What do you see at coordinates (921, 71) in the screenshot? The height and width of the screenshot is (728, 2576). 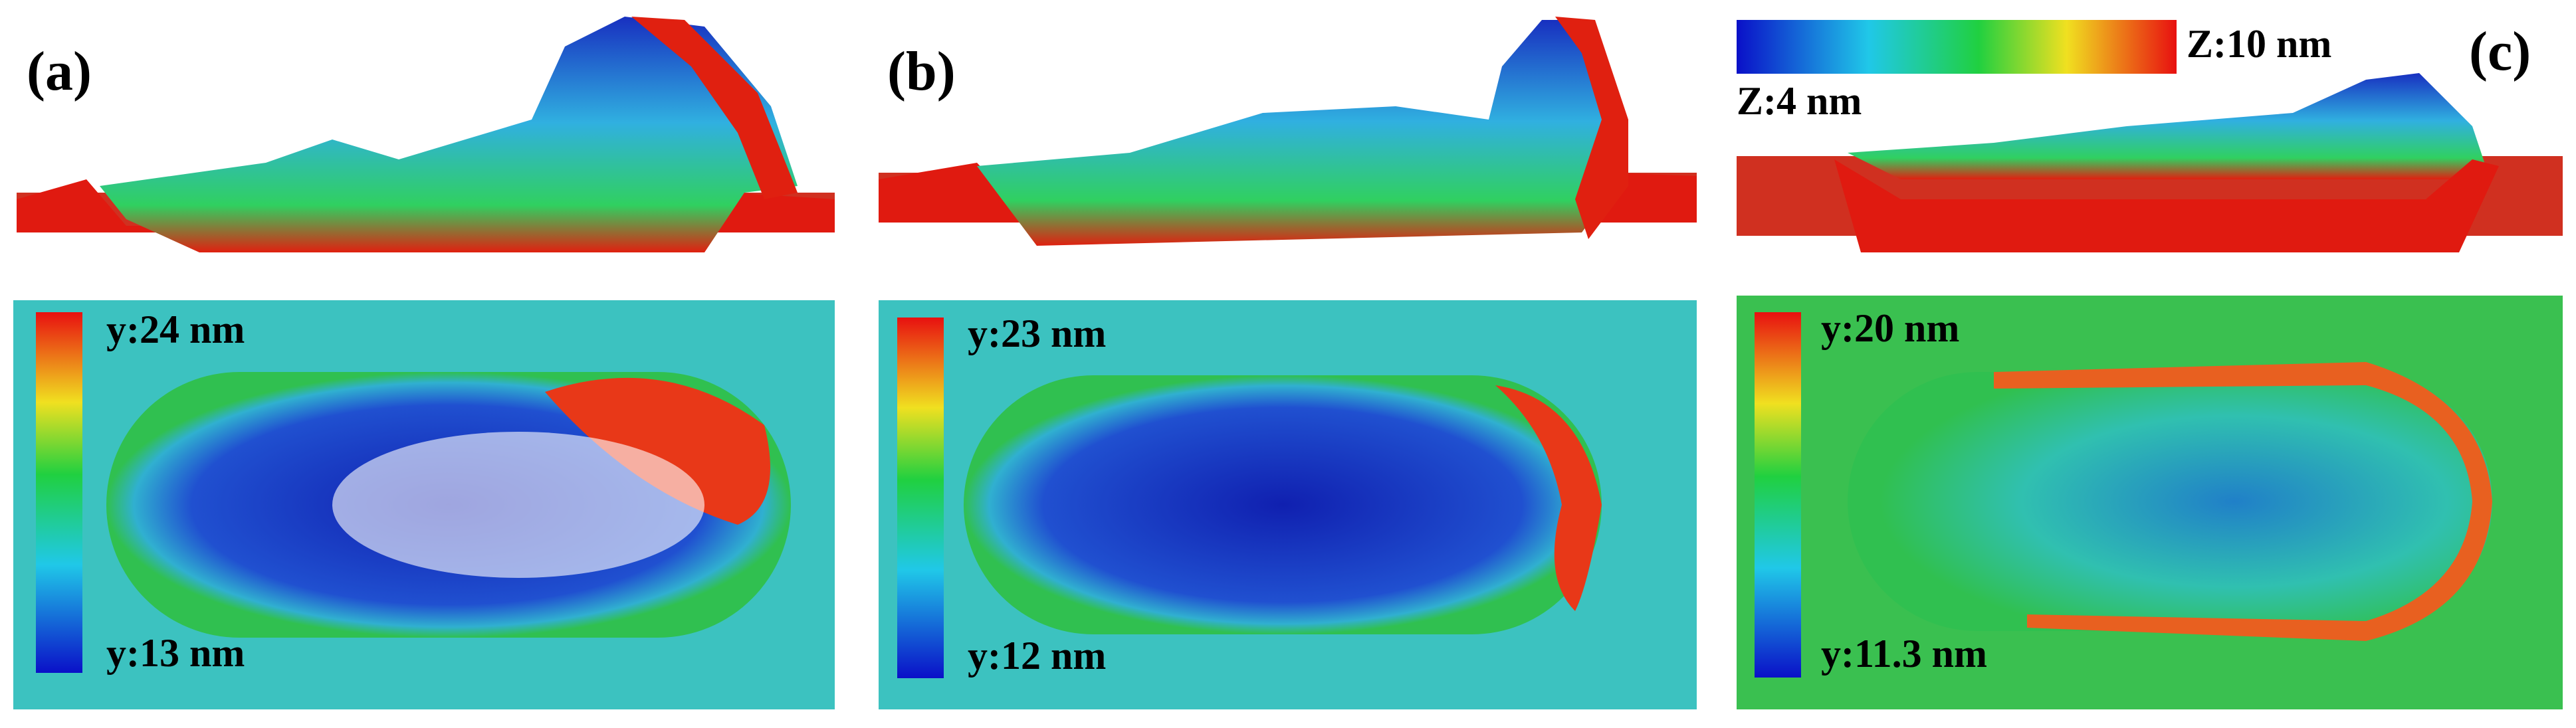 I see `panel-label: (b)` at bounding box center [921, 71].